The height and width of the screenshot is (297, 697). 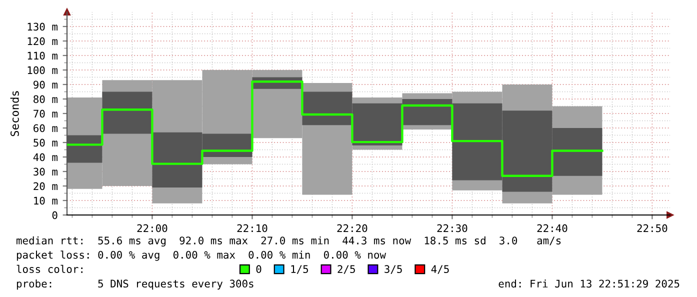 I want to click on y-tick-label: 80 m, so click(x=46, y=99).